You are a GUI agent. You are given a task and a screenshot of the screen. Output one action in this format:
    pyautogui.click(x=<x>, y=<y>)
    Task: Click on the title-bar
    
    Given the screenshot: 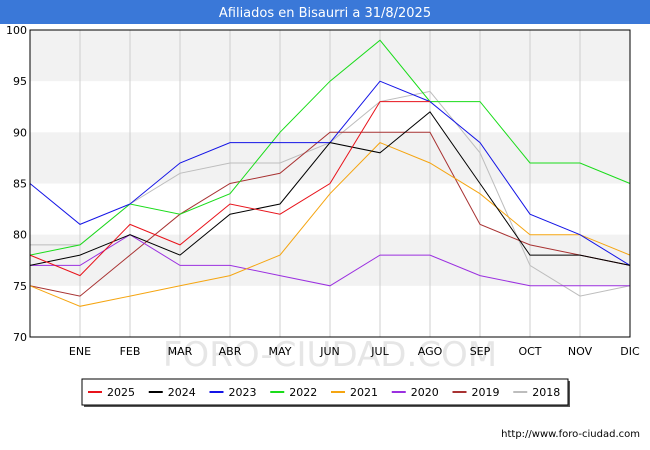 What is the action you would take?
    pyautogui.click(x=325, y=12)
    